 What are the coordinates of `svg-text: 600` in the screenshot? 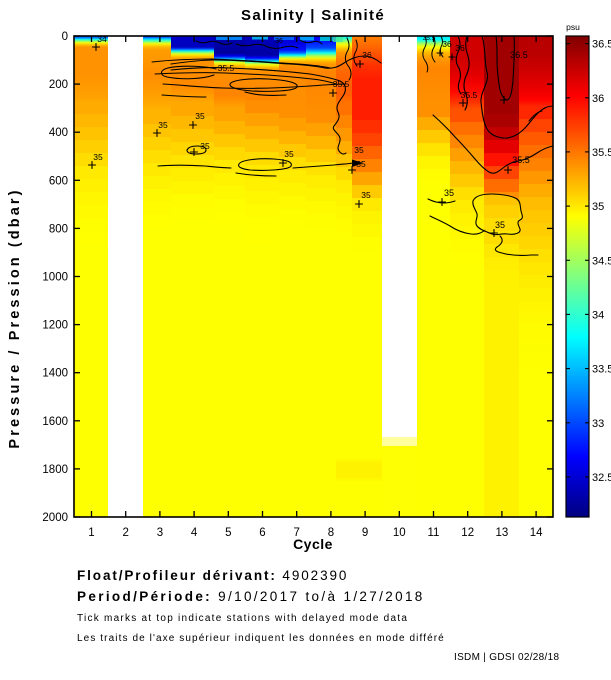 It's located at (58, 181).